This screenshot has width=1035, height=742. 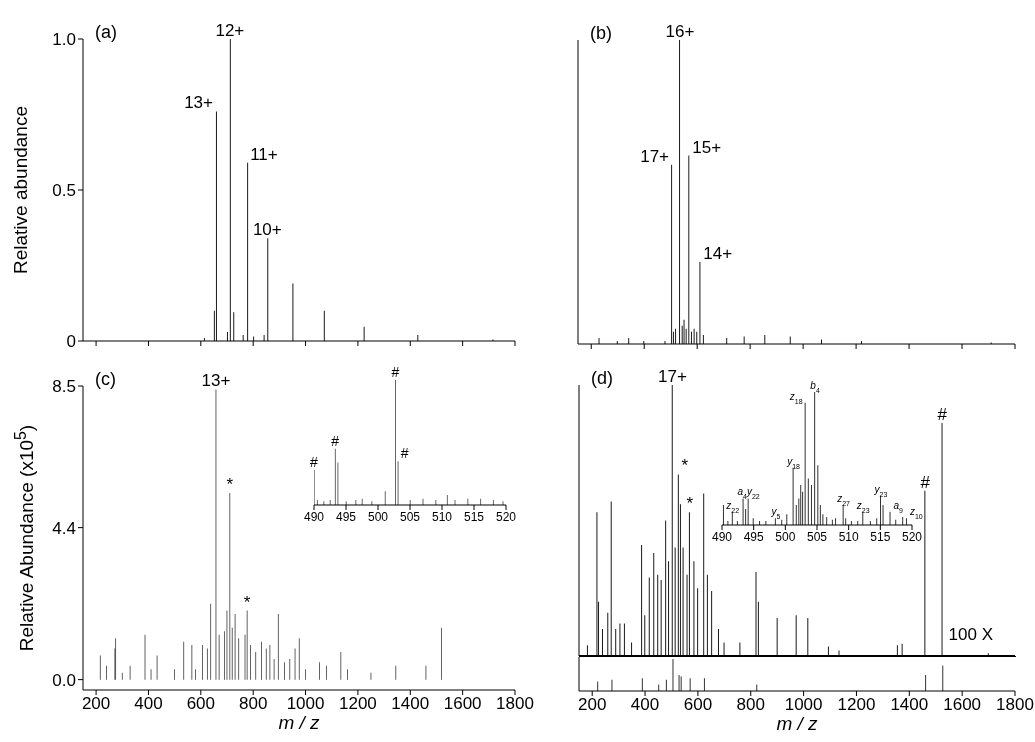 I want to click on annotation: a$_{4}$y$_{22}$, so click(x=748, y=493).